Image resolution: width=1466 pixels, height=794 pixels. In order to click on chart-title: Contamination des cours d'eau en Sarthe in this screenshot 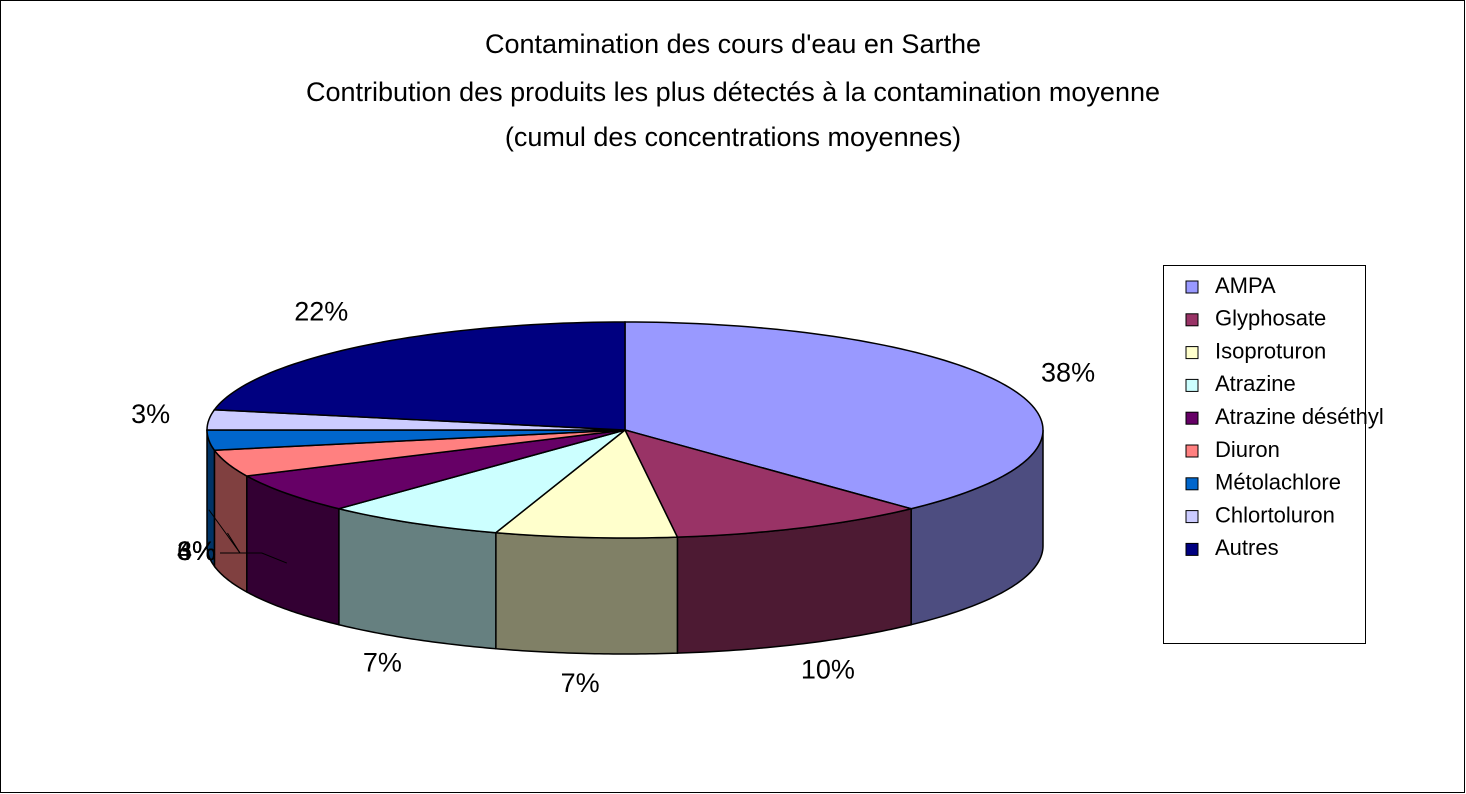, I will do `click(733, 44)`.